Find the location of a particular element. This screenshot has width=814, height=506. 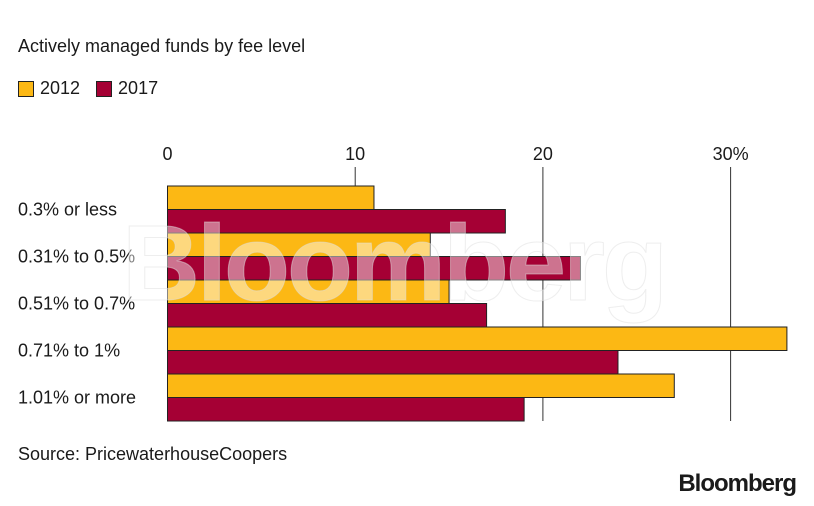

category-label: 0.31% to 0.5% is located at coordinates (76, 257).